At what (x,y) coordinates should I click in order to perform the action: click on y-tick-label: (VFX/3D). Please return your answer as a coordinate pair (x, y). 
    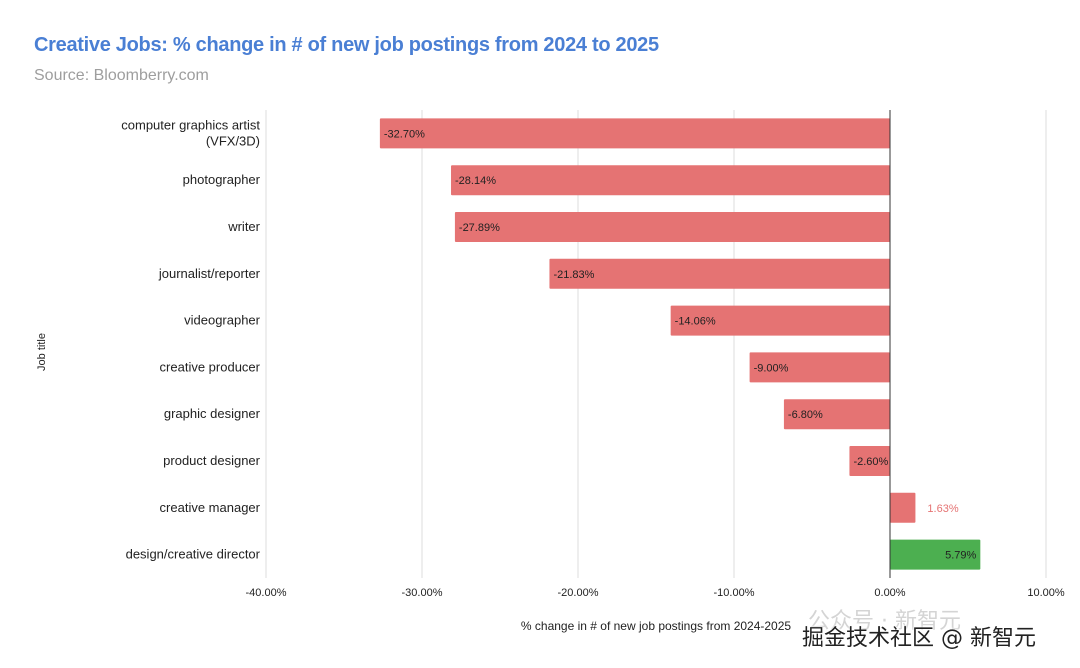
    Looking at the image, I should click on (233, 140).